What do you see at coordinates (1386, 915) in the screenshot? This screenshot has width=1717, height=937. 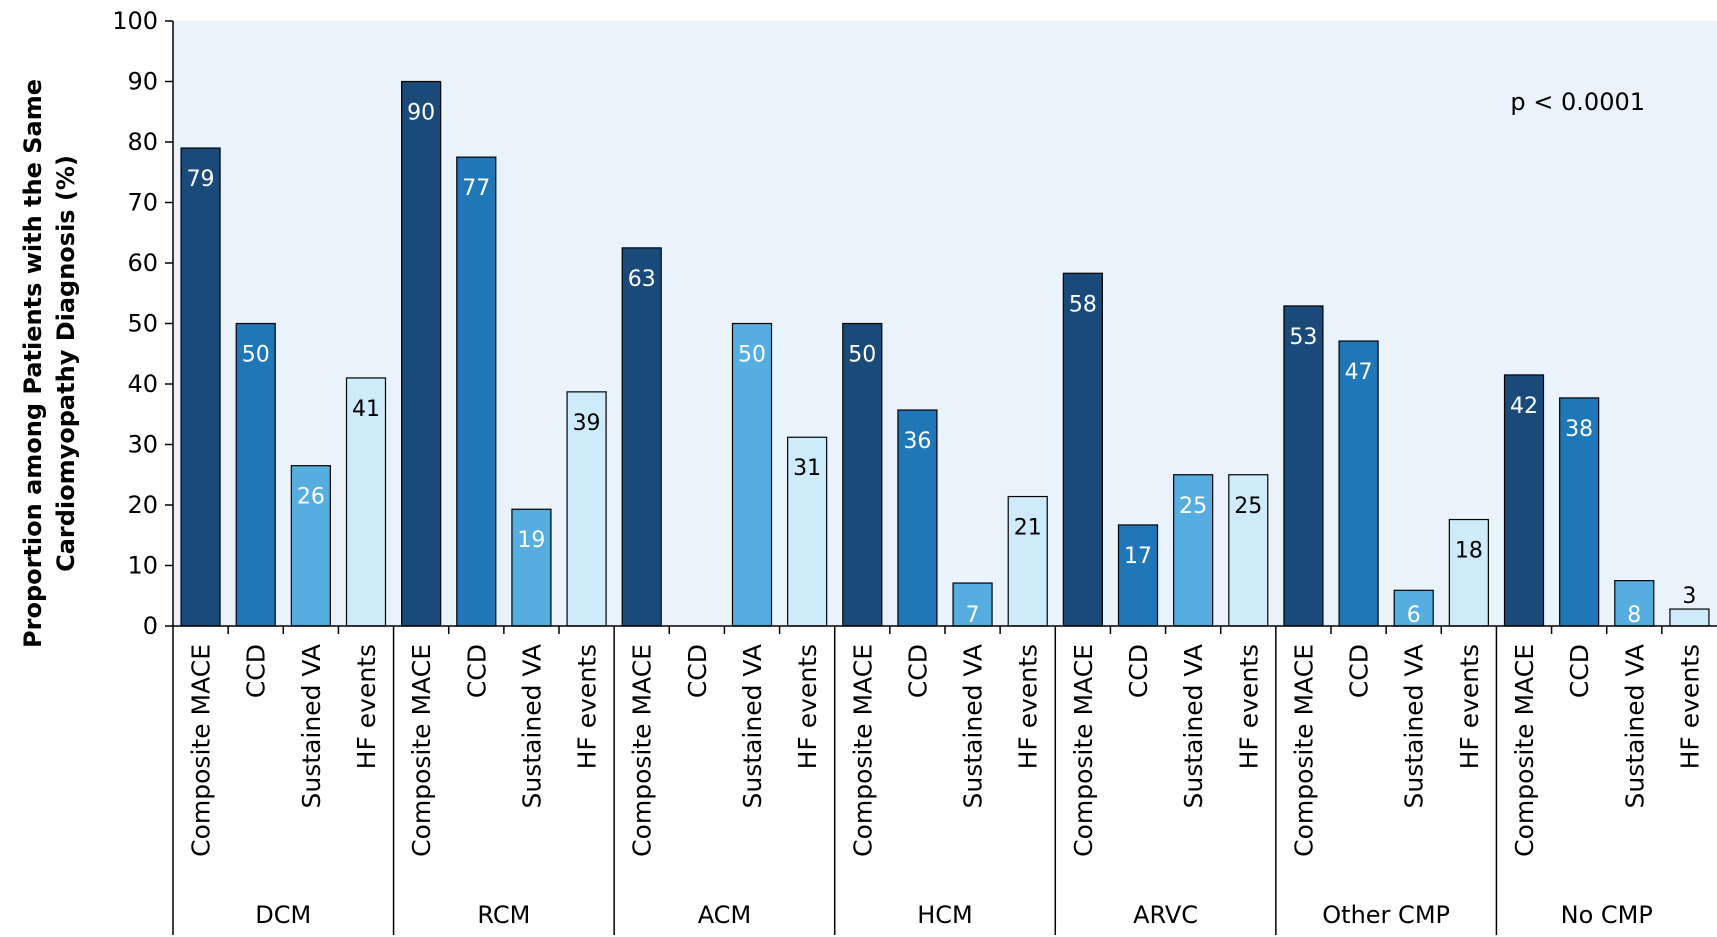 I see `group-label: Other CMP` at bounding box center [1386, 915].